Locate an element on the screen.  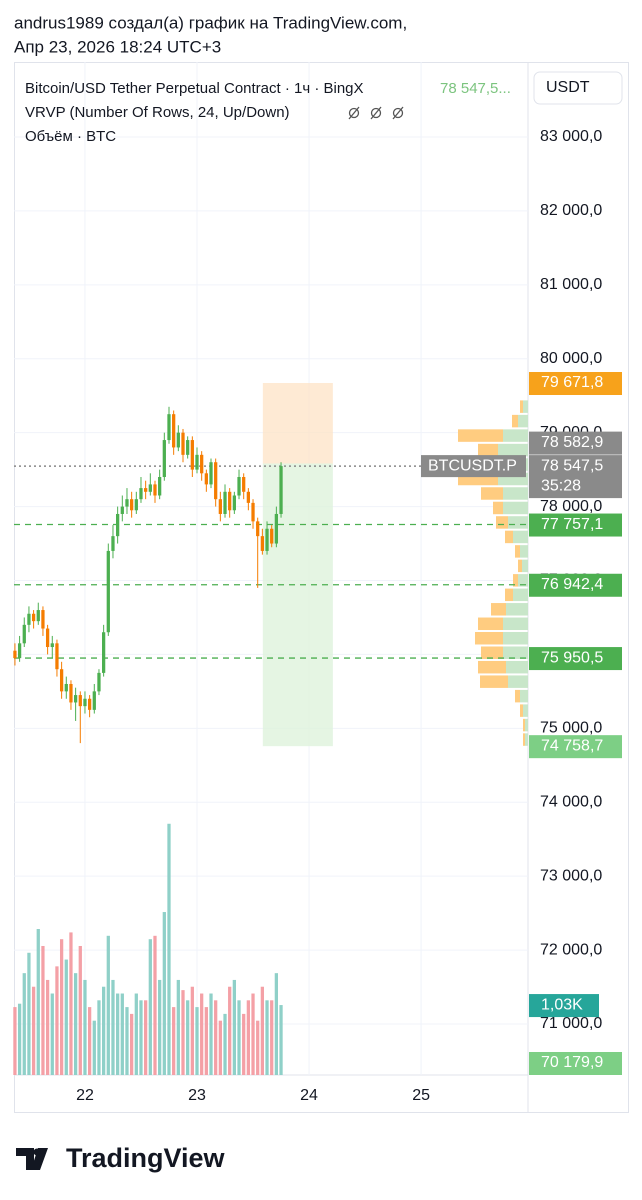
y-tick-label: 72 000,0 is located at coordinates (571, 949).